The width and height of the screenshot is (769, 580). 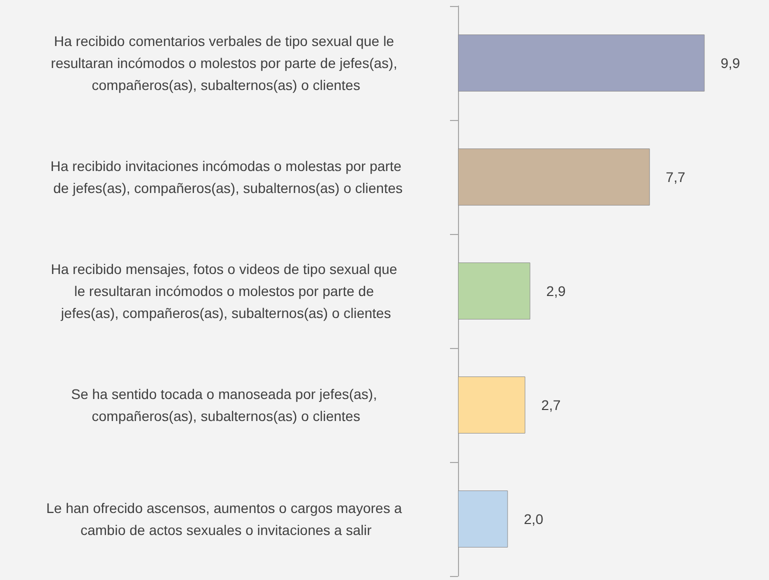 I want to click on data-label: 7,7, so click(x=676, y=177).